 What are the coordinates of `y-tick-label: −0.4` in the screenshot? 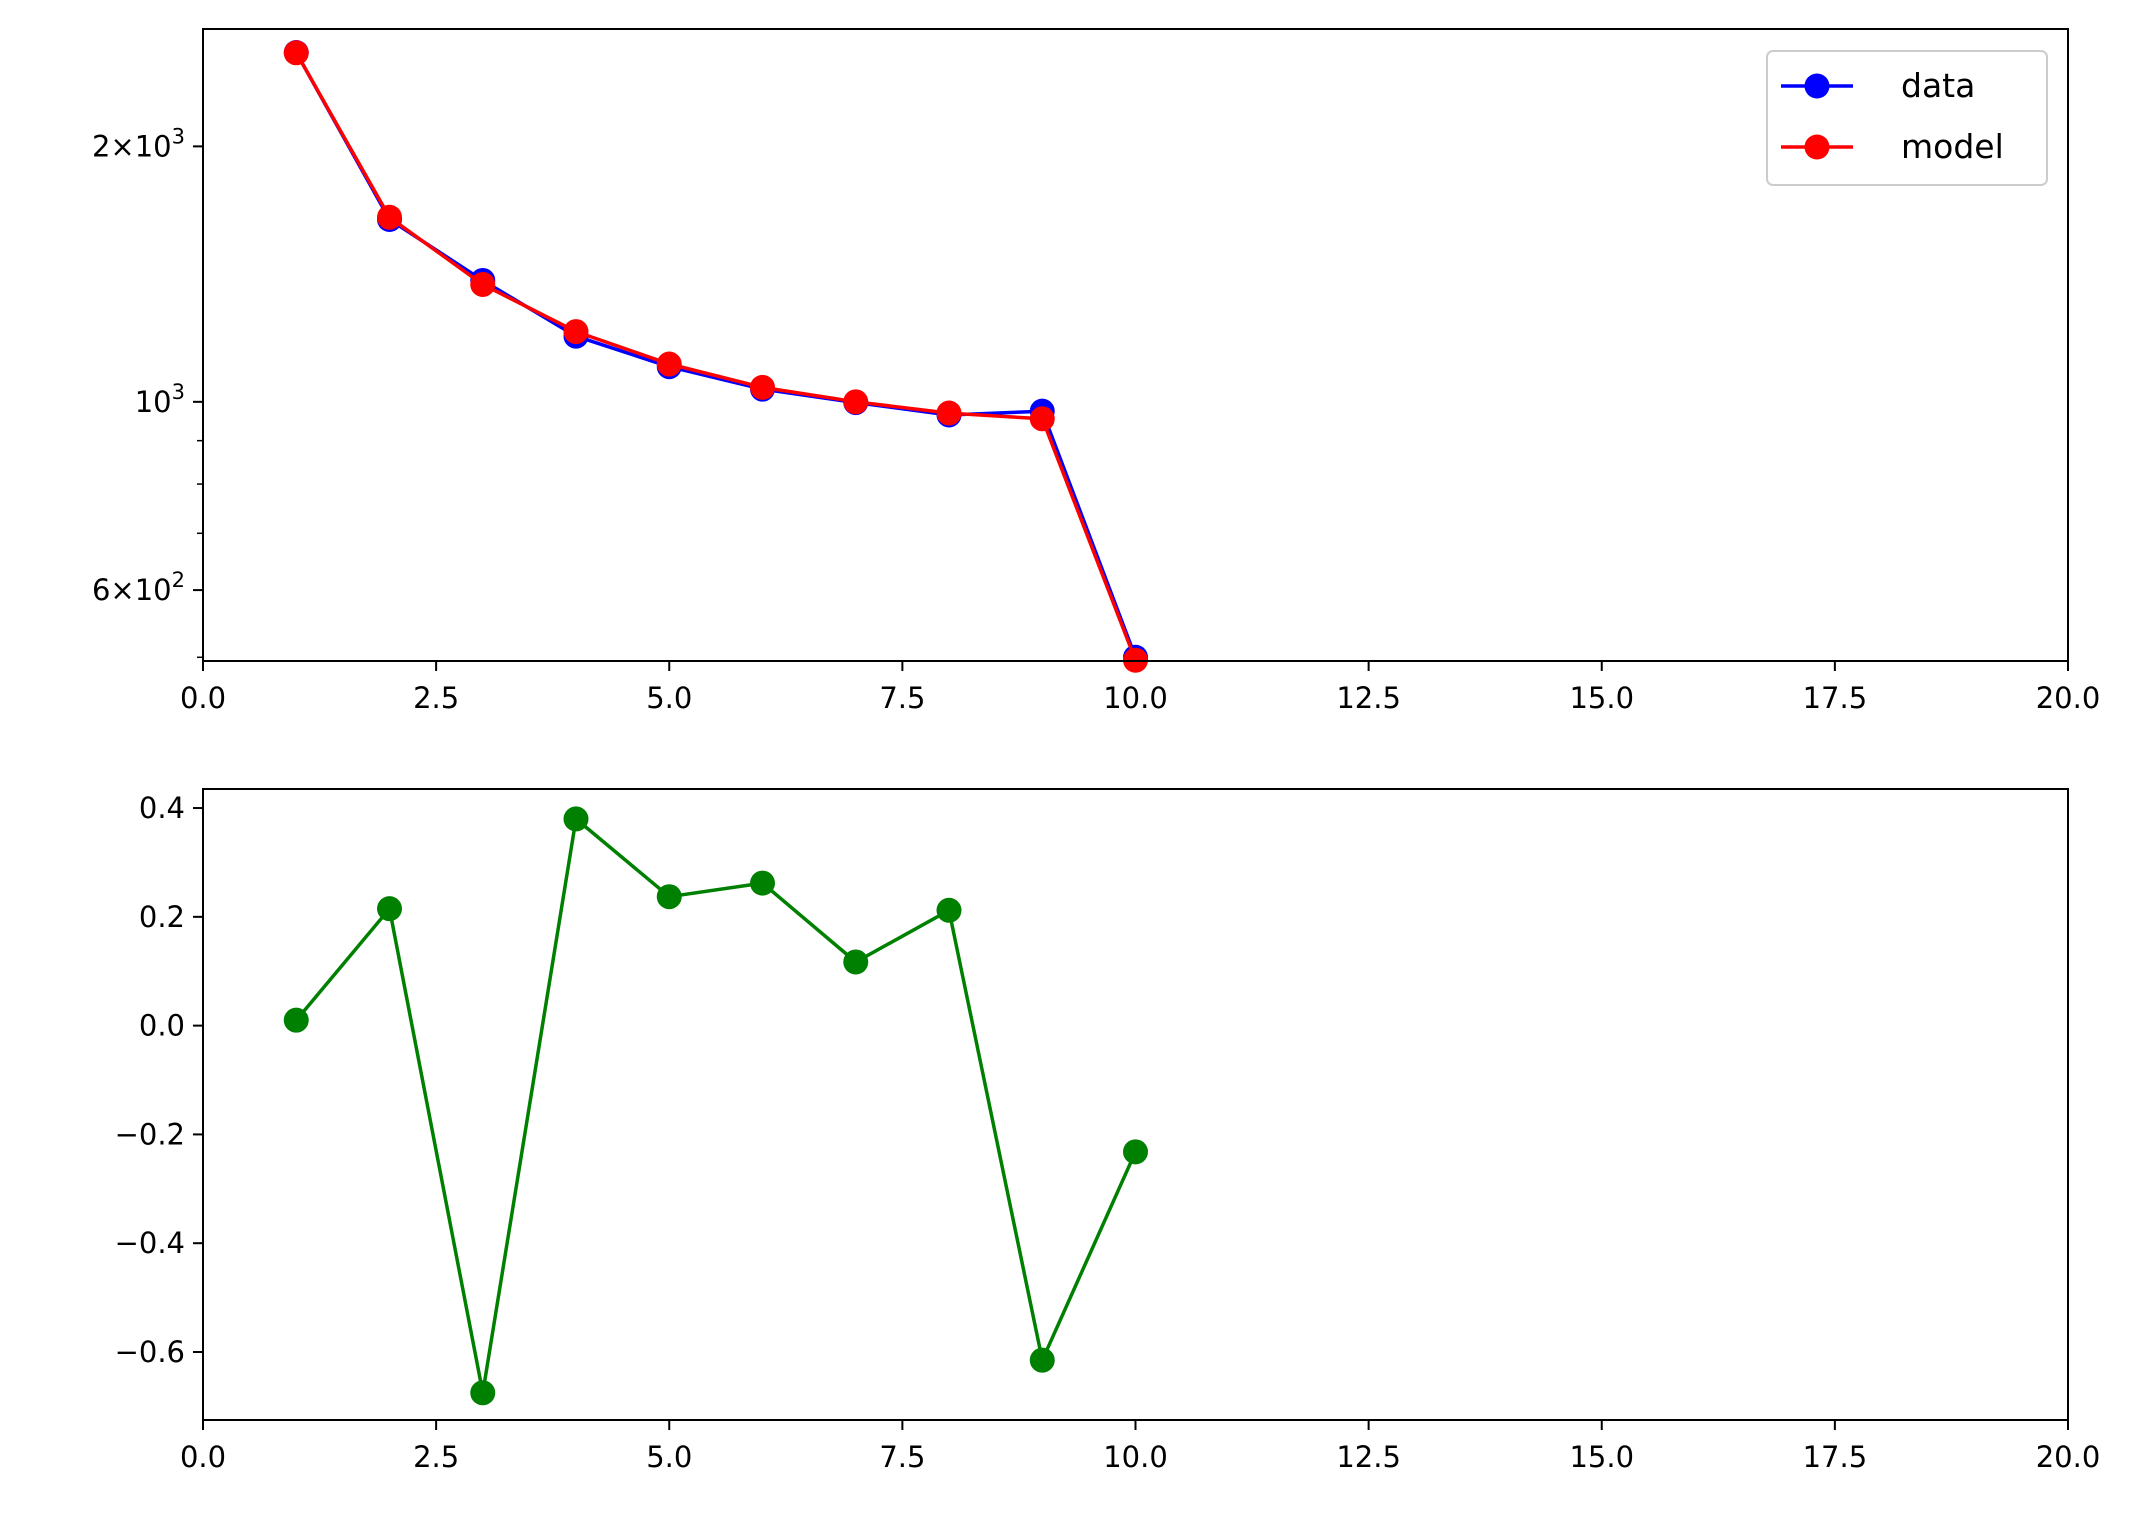 It's located at (150, 1243).